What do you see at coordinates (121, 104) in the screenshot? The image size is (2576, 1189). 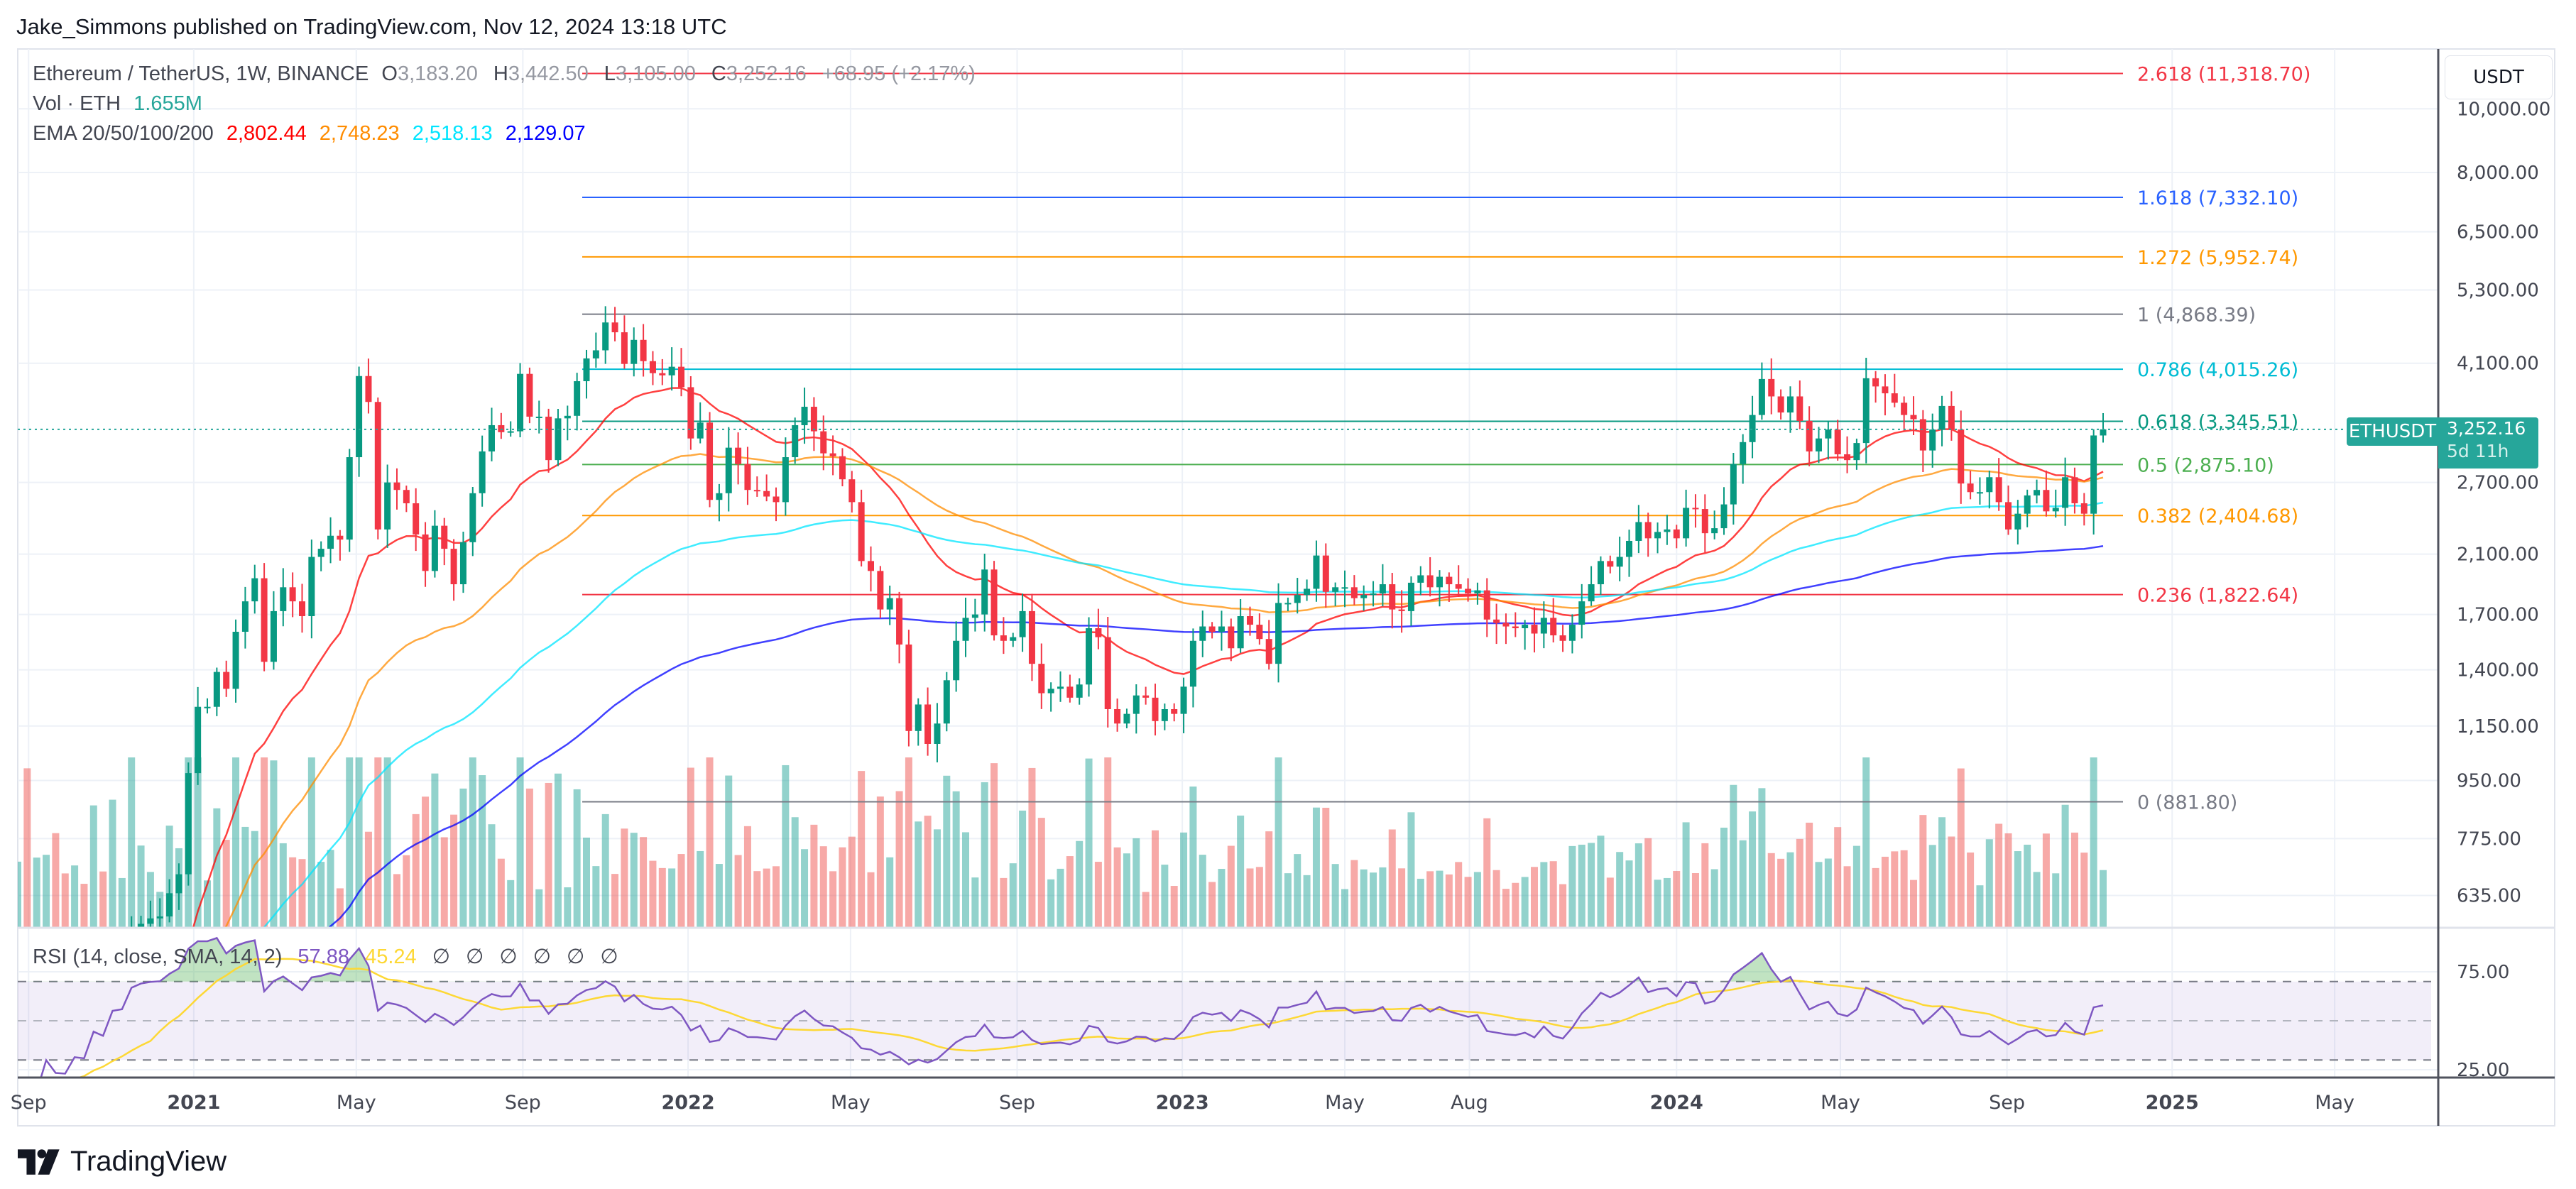 I see `volume-legend: Vol · ETH 1.655M` at bounding box center [121, 104].